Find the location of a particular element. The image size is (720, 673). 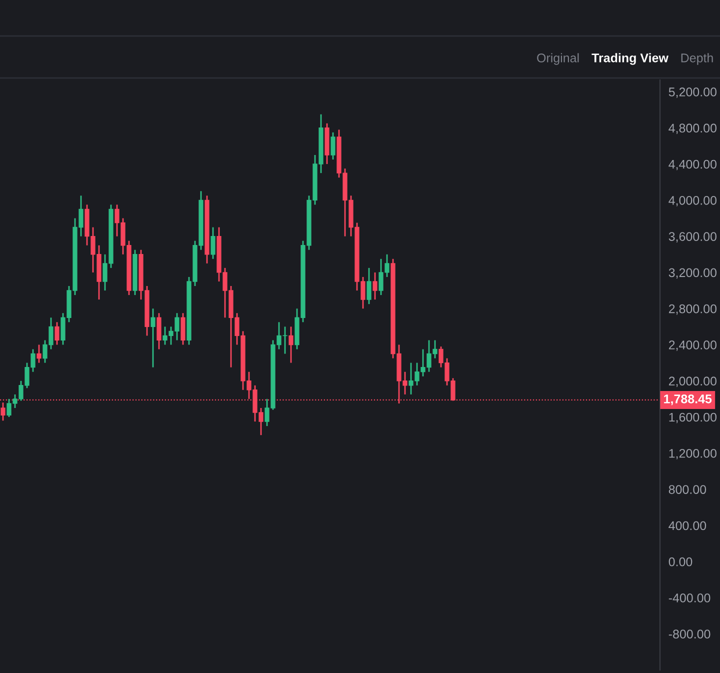

y-tick-label: -800.00 is located at coordinates (689, 634).